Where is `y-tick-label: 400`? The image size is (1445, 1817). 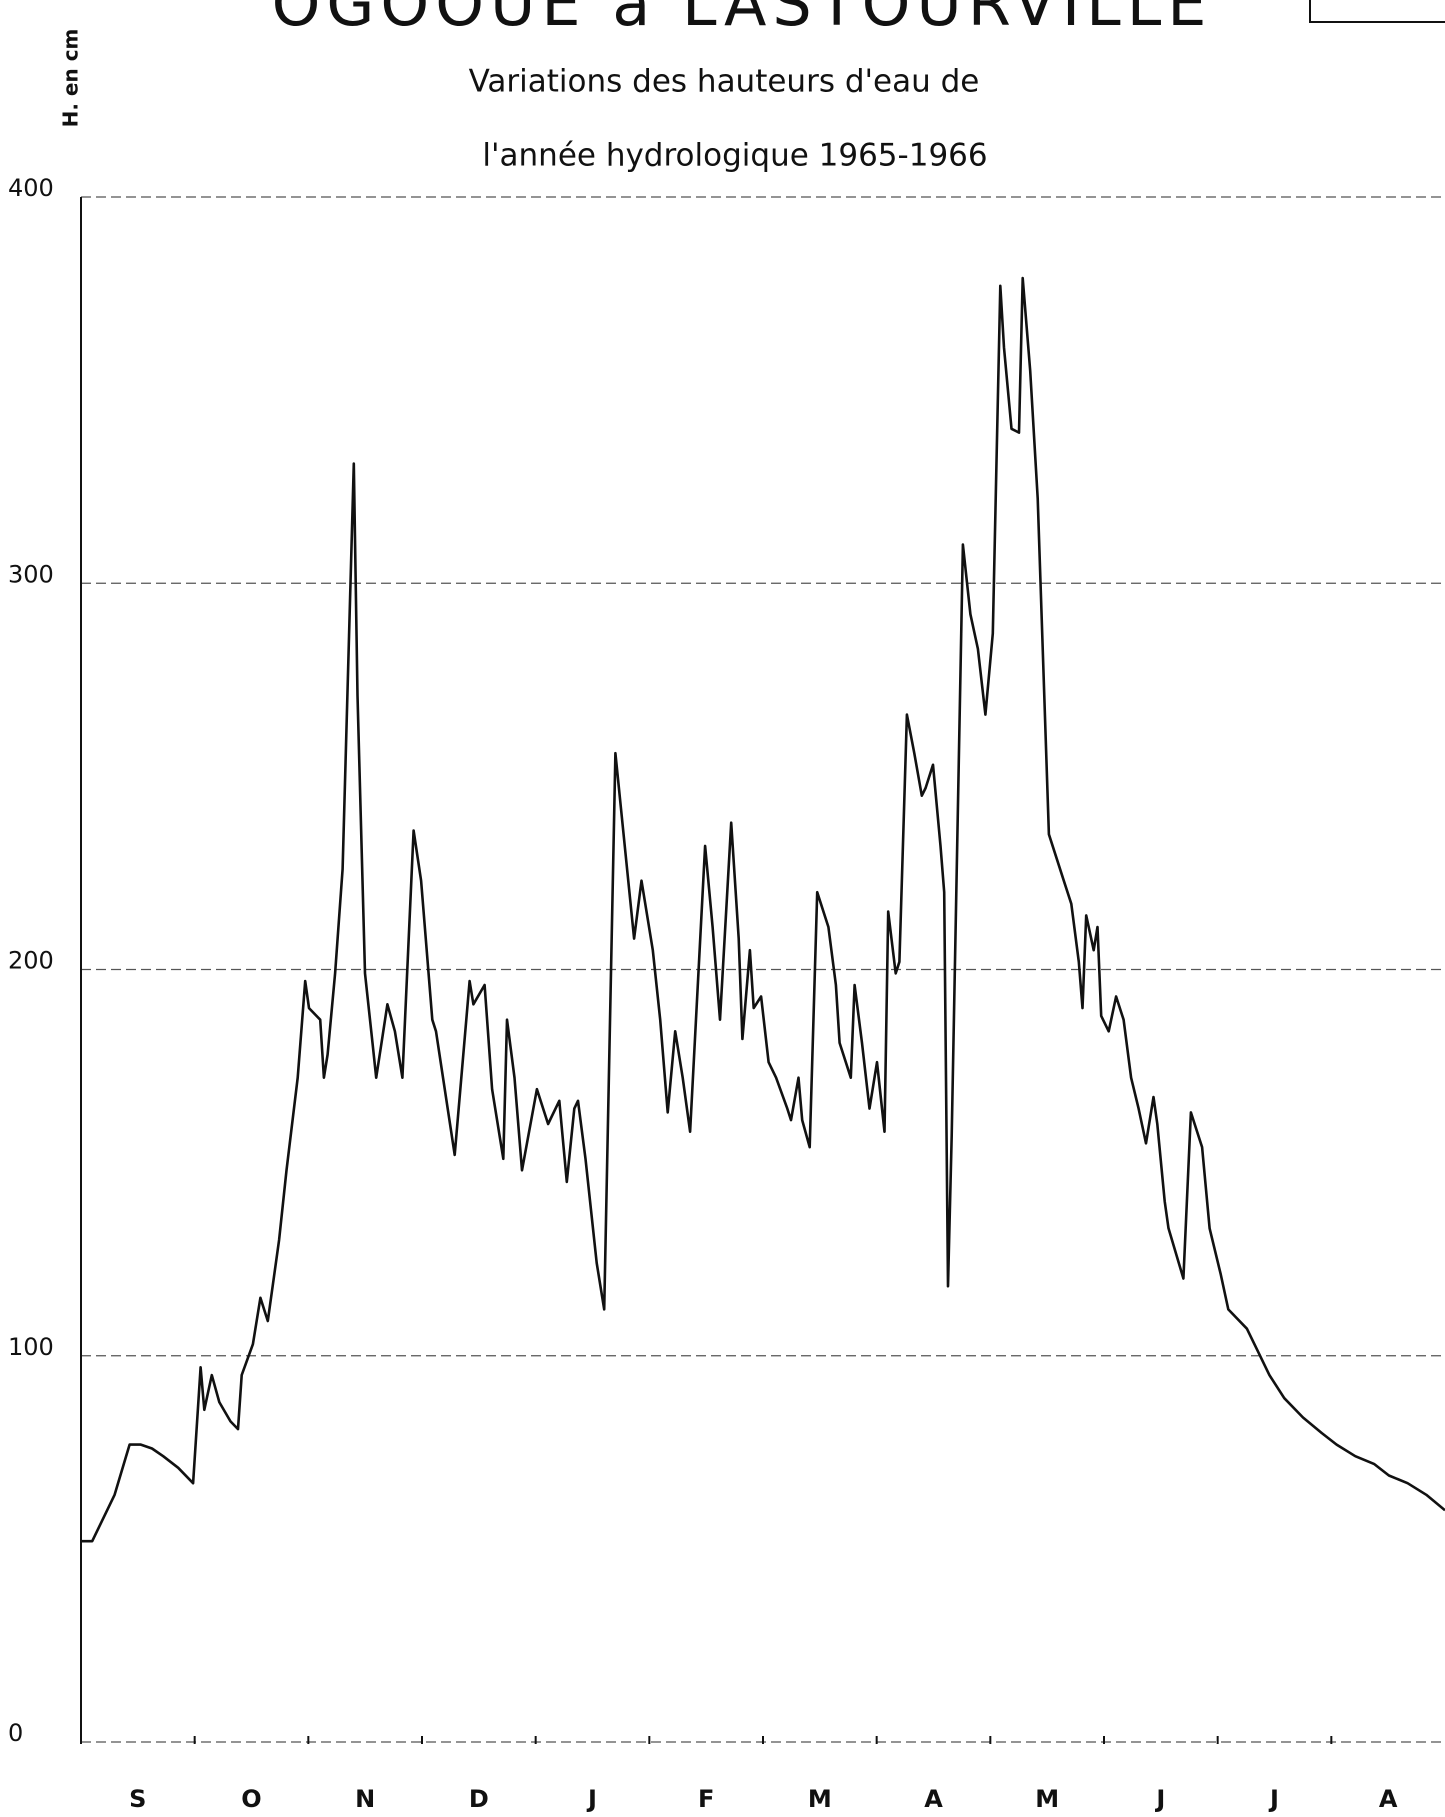
y-tick-label: 400 is located at coordinates (31, 188).